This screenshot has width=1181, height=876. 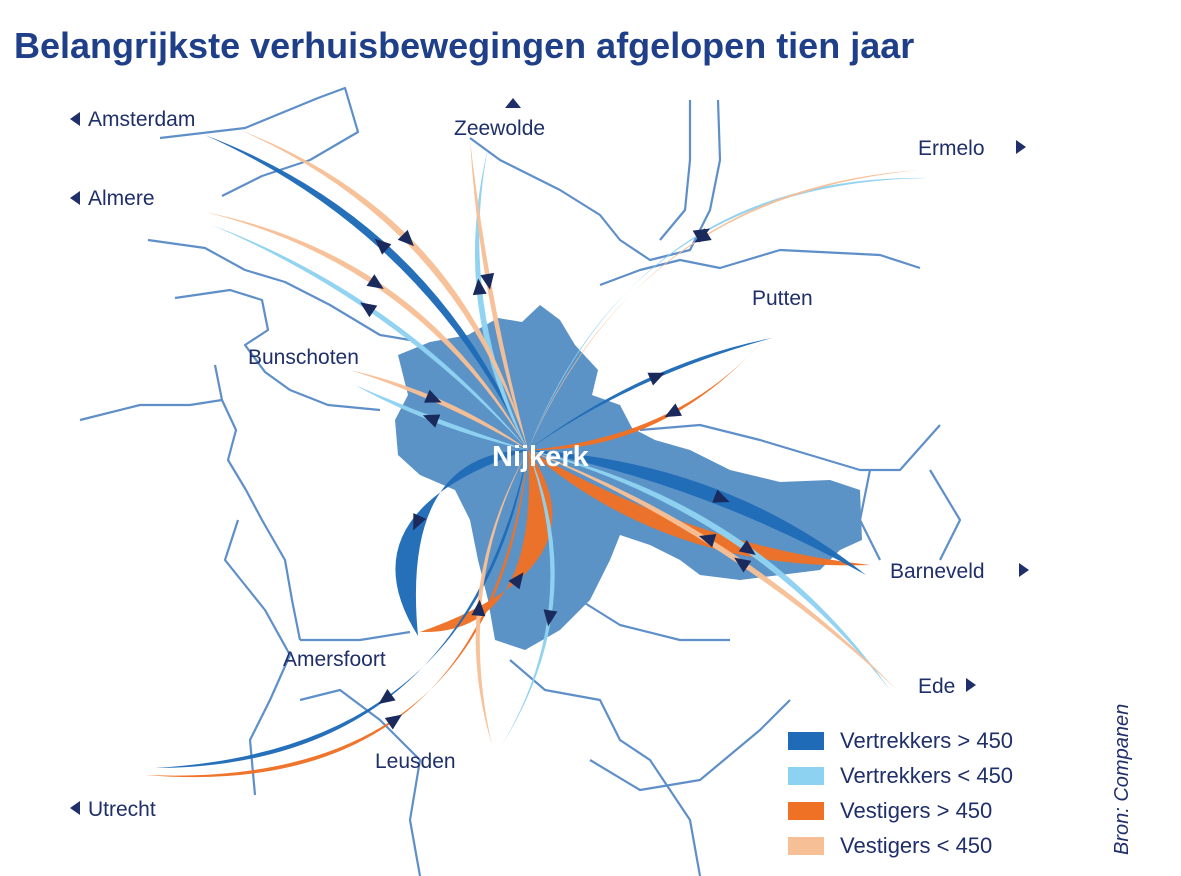 I want to click on place-barneveld: Barneveld, so click(x=959, y=571).